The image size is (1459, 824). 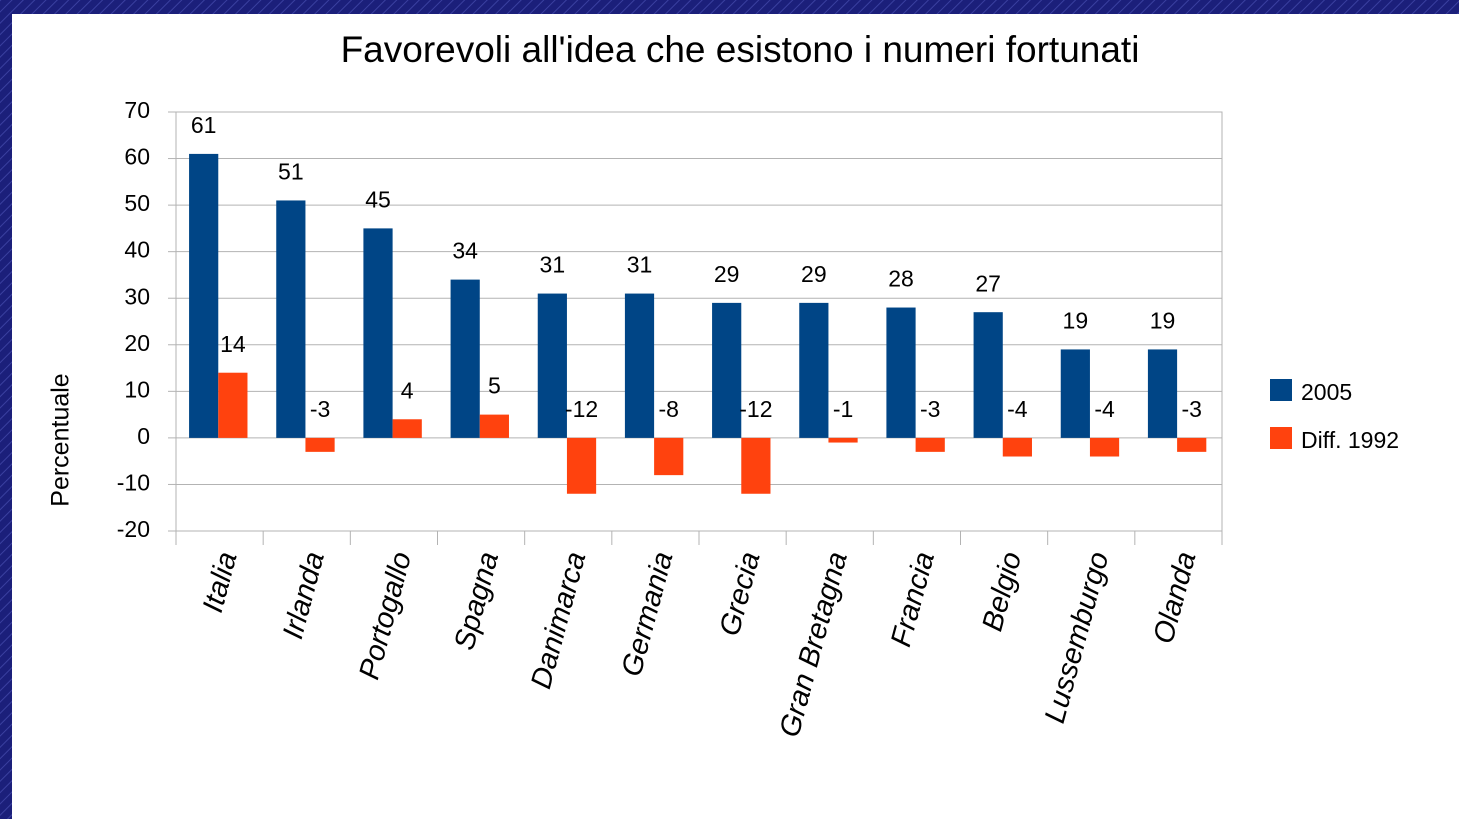 I want to click on y-tick-label: -10, so click(x=133, y=483).